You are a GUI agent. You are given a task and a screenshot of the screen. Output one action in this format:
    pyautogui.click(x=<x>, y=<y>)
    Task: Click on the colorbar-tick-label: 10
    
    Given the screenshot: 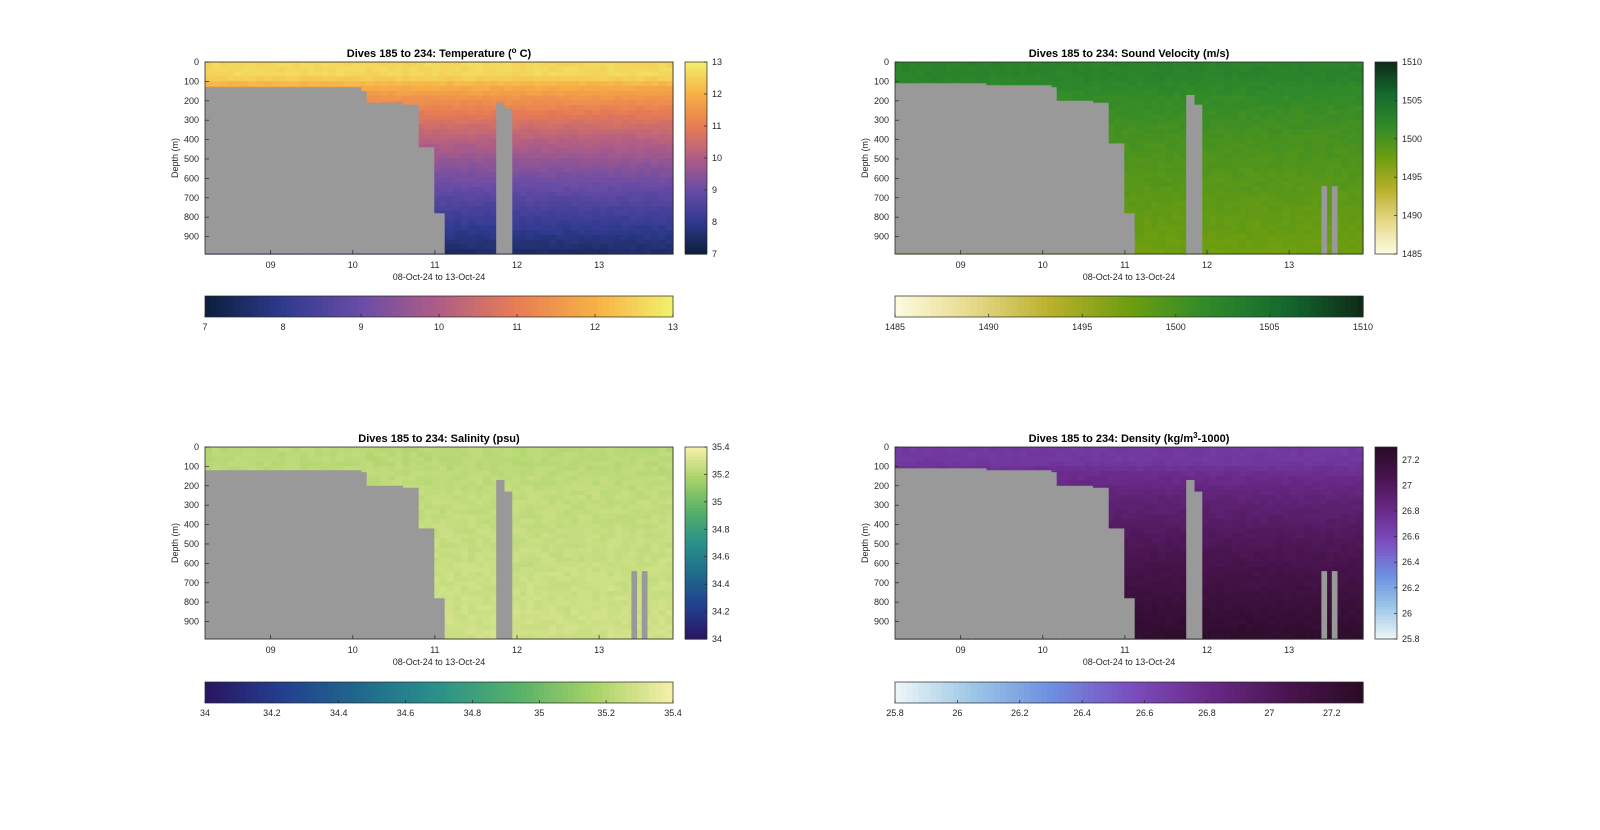 What is the action you would take?
    pyautogui.click(x=717, y=158)
    